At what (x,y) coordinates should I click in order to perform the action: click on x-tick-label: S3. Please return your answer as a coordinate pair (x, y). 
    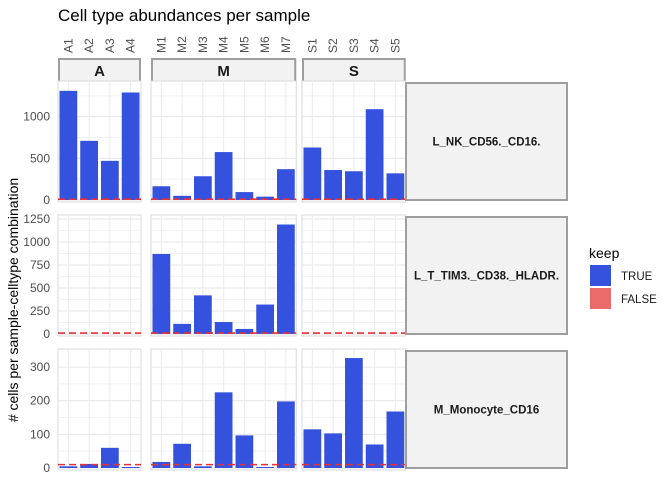
    Looking at the image, I should click on (354, 45).